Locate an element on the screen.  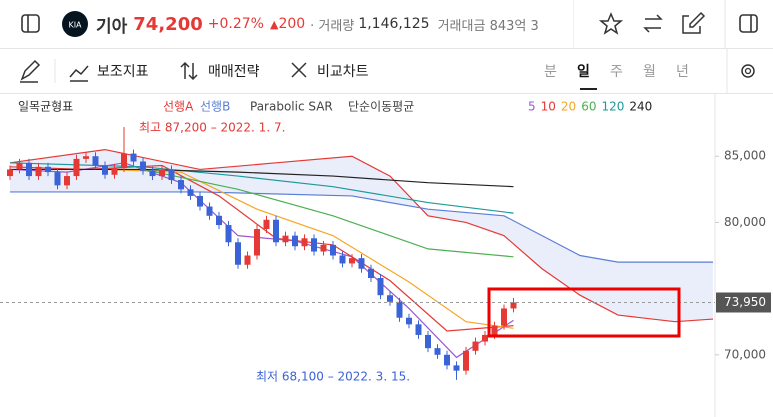
current-price-box is located at coordinates (743, 302).